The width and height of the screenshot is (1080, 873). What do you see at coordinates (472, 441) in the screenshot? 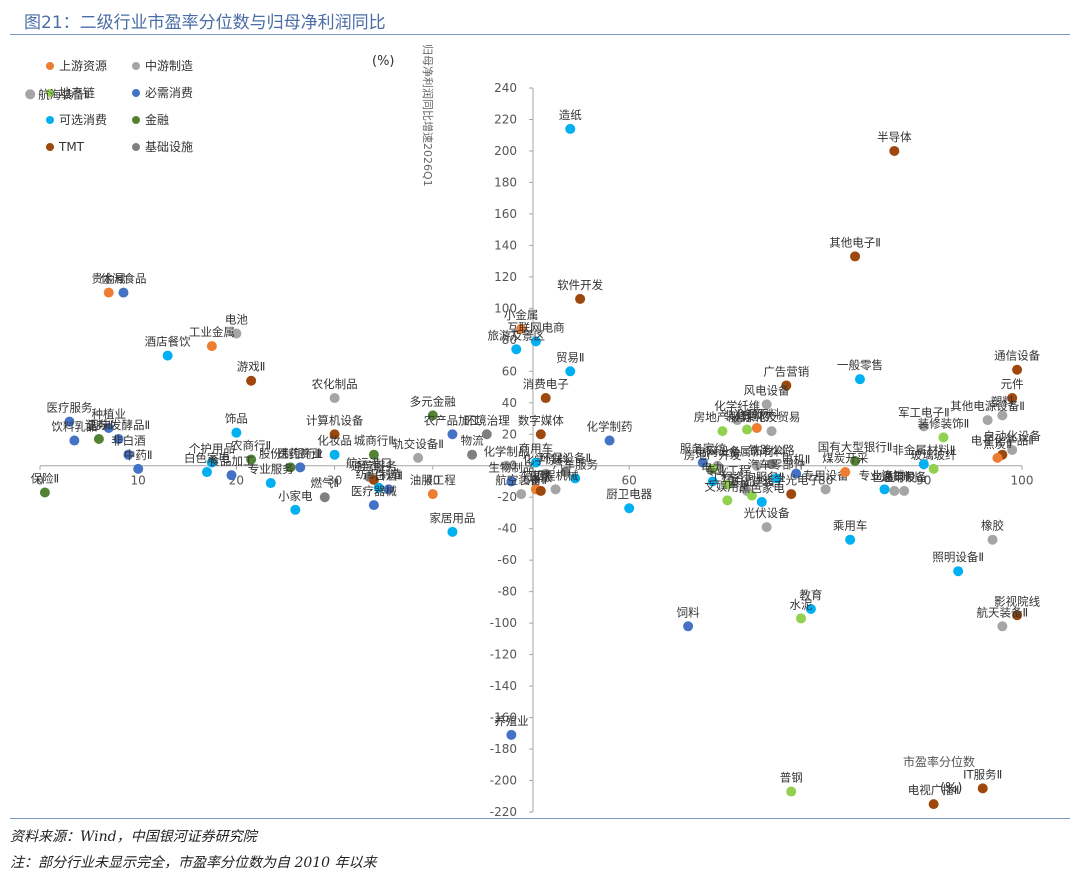
I see `point-label: 物流` at bounding box center [472, 441].